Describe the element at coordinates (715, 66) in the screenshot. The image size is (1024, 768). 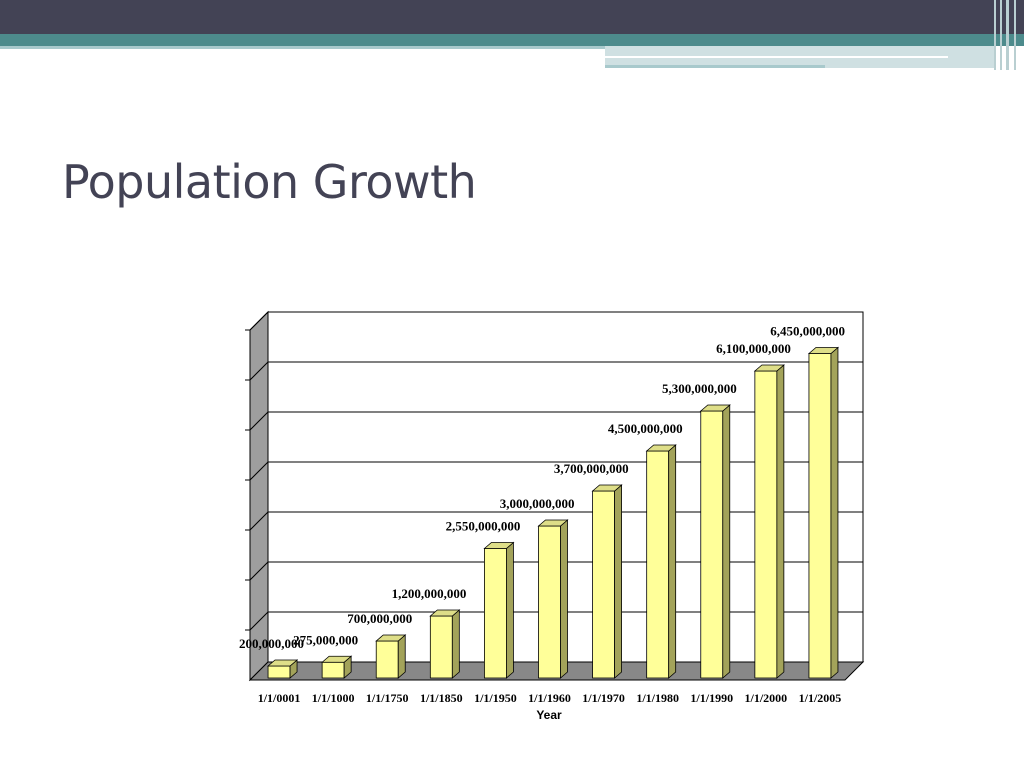
I see `header-right-line-lower` at that location.